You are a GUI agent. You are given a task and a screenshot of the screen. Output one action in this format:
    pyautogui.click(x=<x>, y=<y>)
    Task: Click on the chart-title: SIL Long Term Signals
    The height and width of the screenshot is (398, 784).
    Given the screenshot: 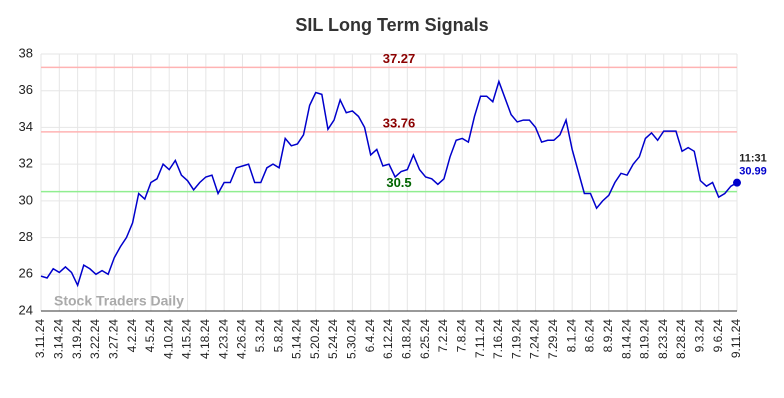 What is the action you would take?
    pyautogui.click(x=391, y=25)
    